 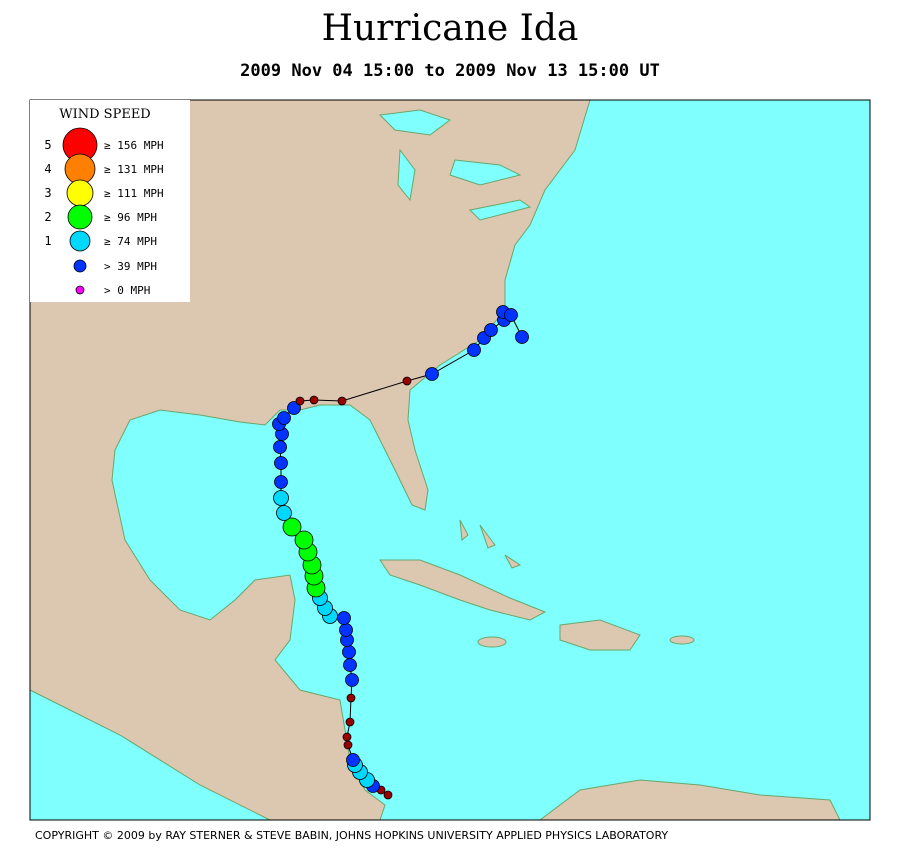 What do you see at coordinates (492, 642) in the screenshot?
I see `jamaica` at bounding box center [492, 642].